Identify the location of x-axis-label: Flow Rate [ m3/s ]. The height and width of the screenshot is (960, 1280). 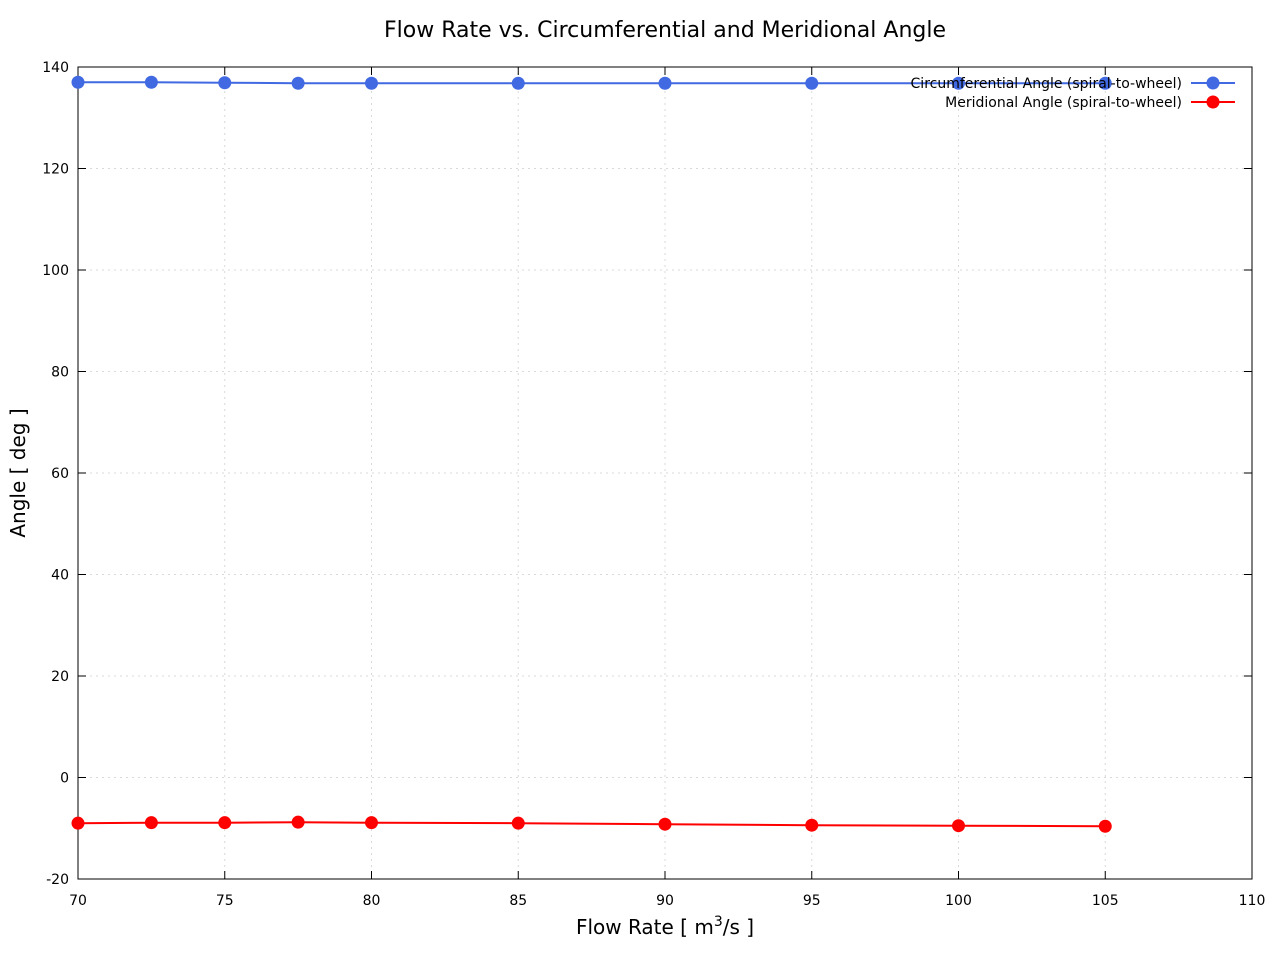
(665, 926).